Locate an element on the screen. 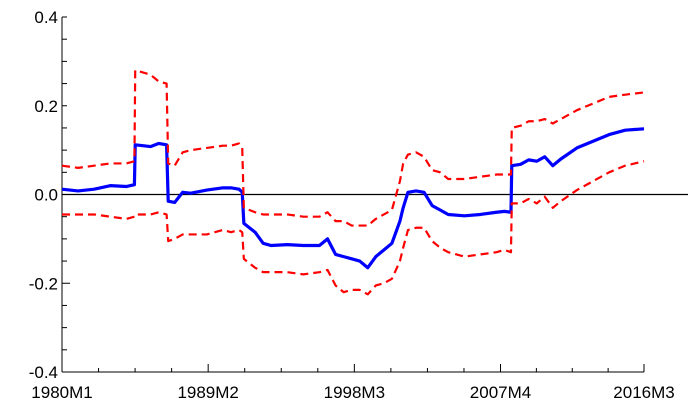 This screenshot has width=688, height=409. x-tick-label: 1998M3 is located at coordinates (354, 392).